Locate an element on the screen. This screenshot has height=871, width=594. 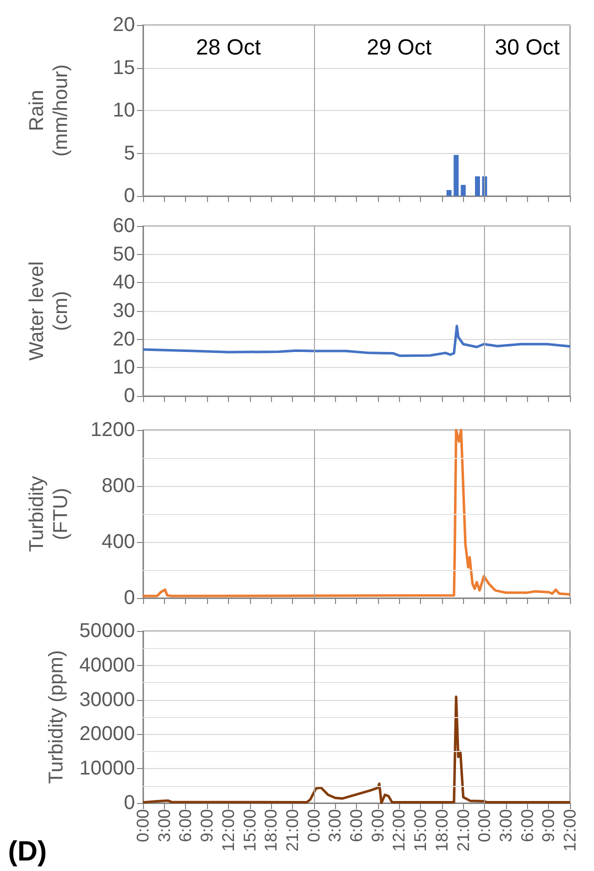
y-axis-title: Water level (cm) is located at coordinates (49, 311).